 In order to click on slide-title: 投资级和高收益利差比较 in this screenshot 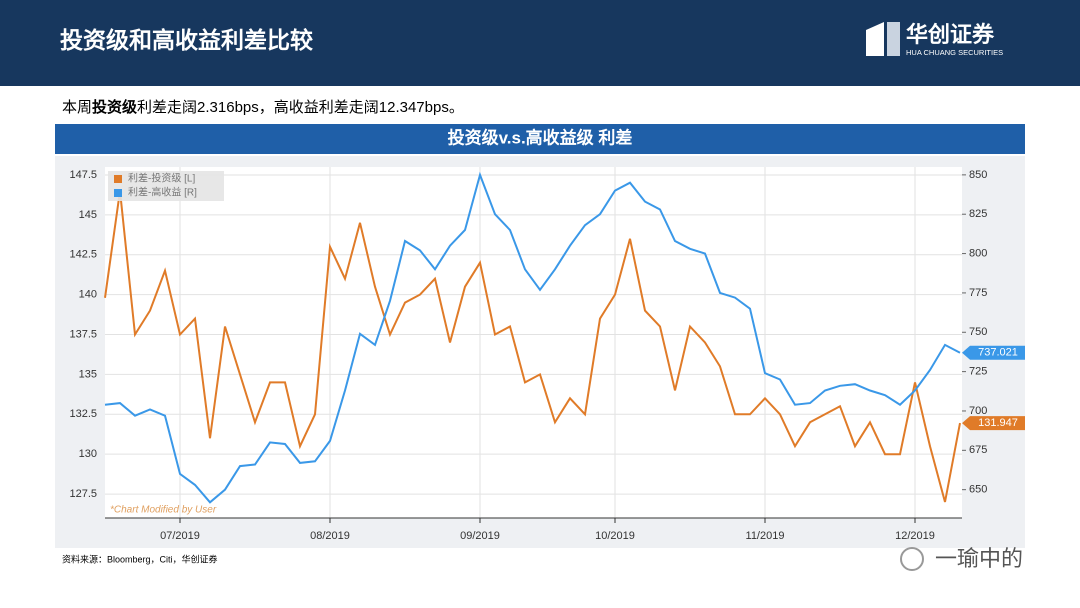, I will do `click(186, 40)`.